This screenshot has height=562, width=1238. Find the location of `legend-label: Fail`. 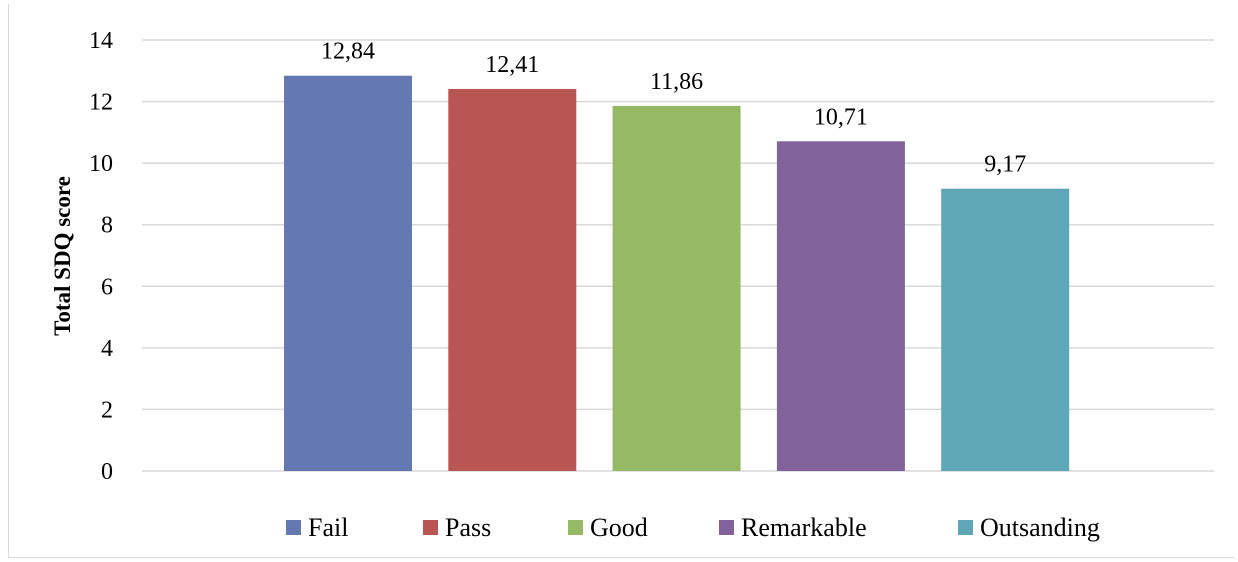

legend-label: Fail is located at coordinates (328, 527).